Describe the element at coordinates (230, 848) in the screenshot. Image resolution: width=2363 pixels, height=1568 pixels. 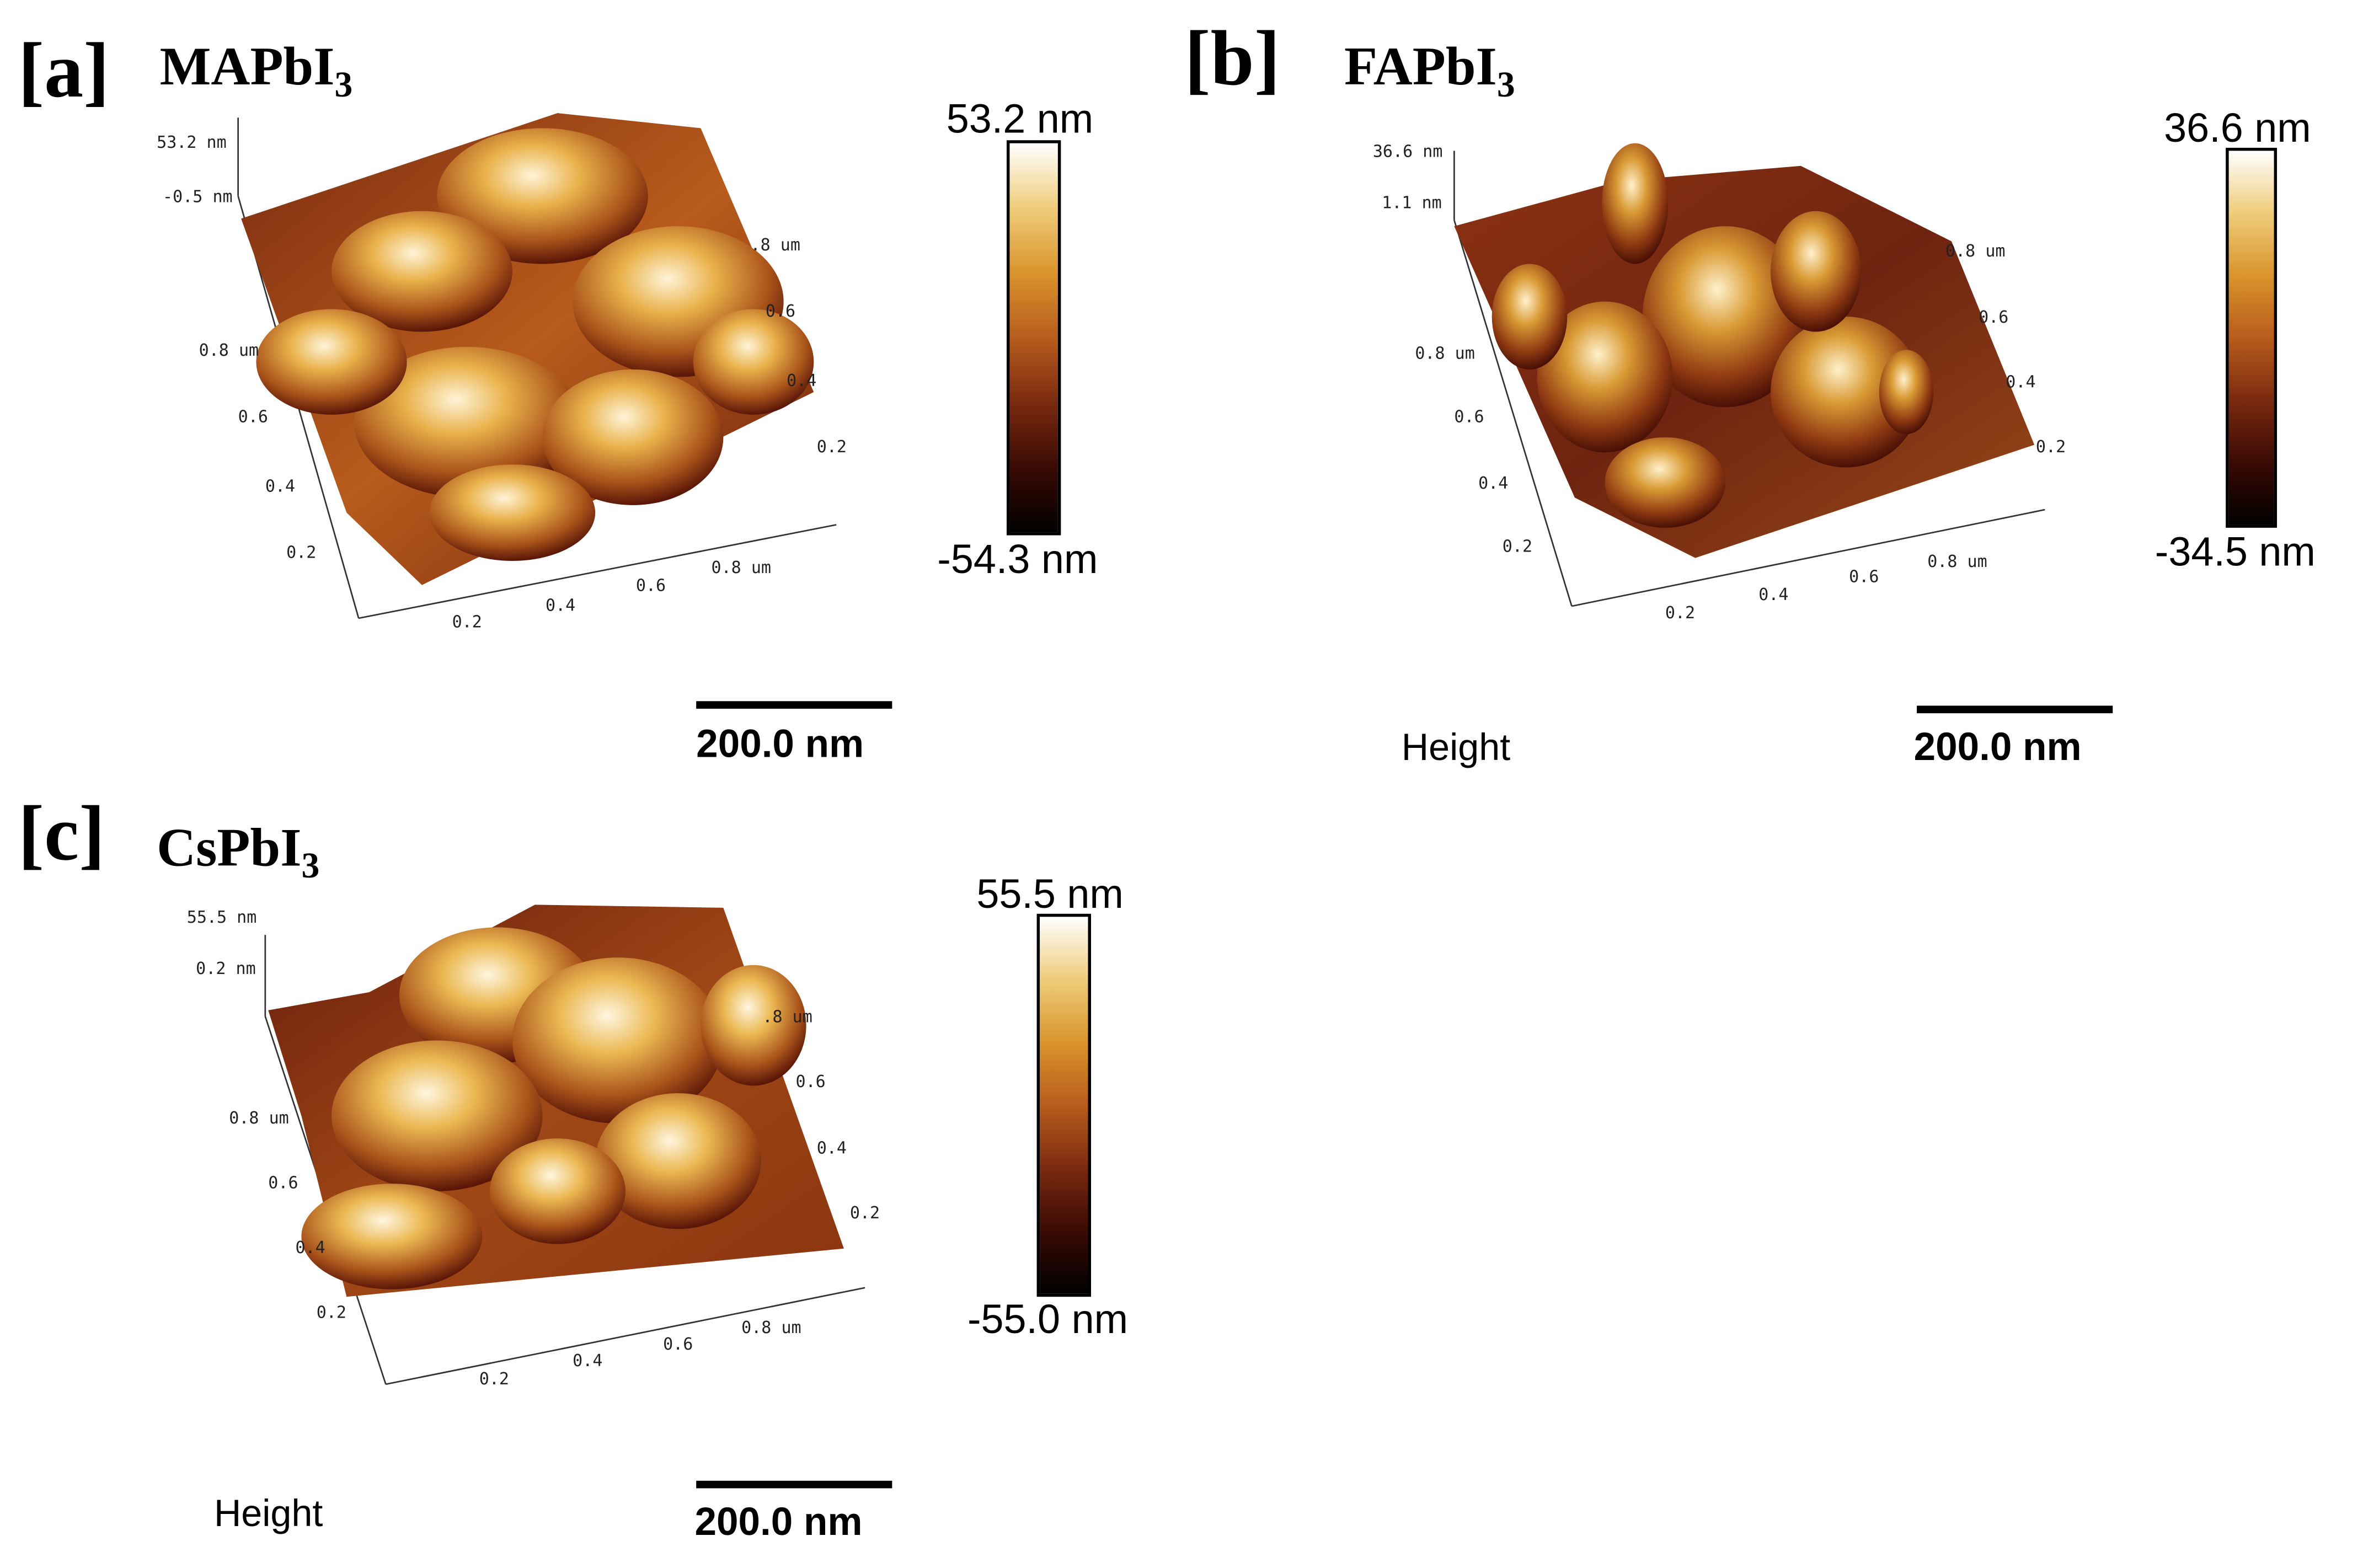
I see `title-main: CsPbI` at that location.